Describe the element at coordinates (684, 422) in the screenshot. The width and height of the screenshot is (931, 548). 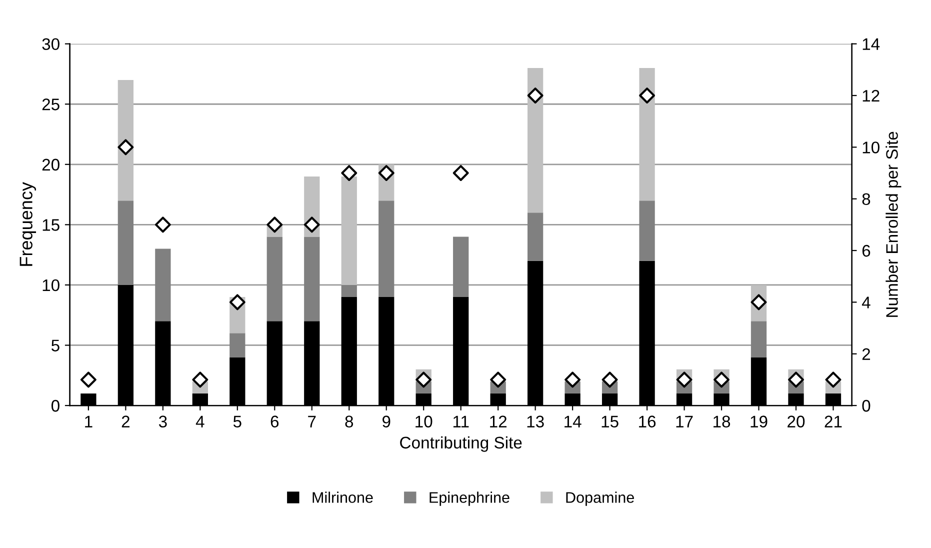
I see `x-tick-label: 17` at that location.